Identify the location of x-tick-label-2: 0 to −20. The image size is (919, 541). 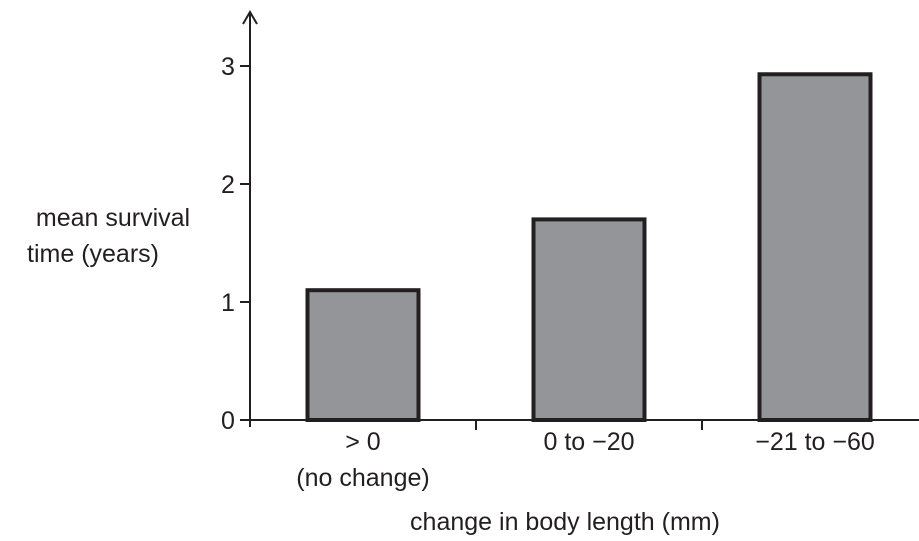
(588, 442).